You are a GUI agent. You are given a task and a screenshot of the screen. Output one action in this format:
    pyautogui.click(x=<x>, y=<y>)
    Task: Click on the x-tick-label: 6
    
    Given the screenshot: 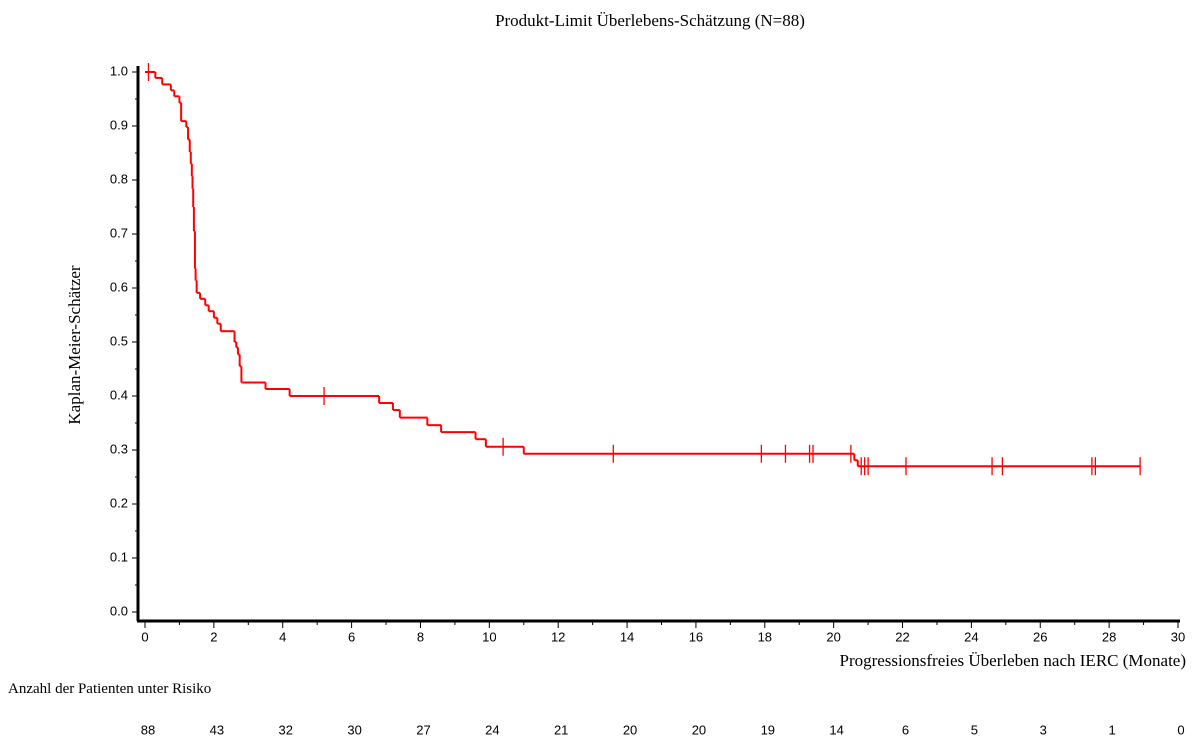 What is the action you would take?
    pyautogui.click(x=351, y=636)
    